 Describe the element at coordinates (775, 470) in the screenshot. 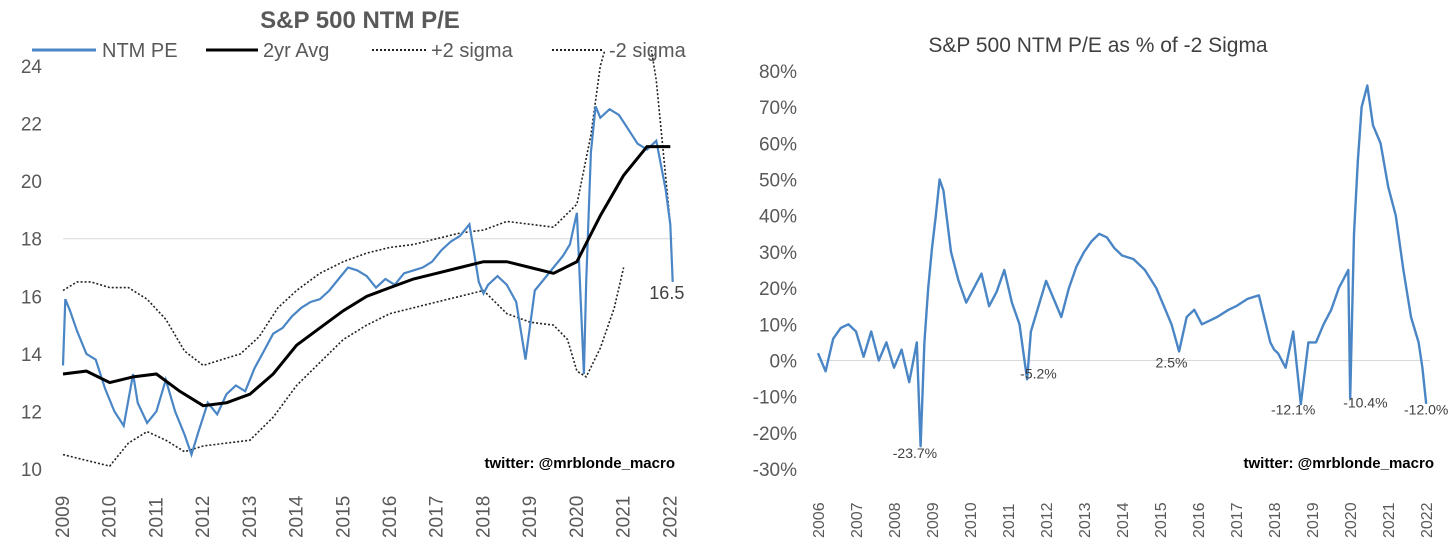

I see `y-tick-label: -30%` at that location.